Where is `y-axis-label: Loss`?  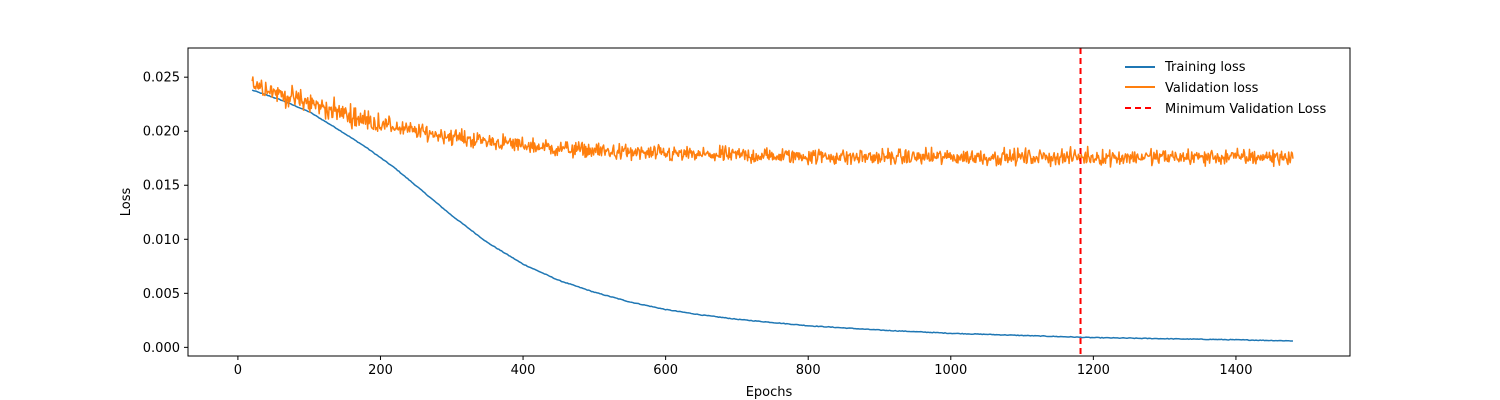 y-axis-label: Loss is located at coordinates (126, 202).